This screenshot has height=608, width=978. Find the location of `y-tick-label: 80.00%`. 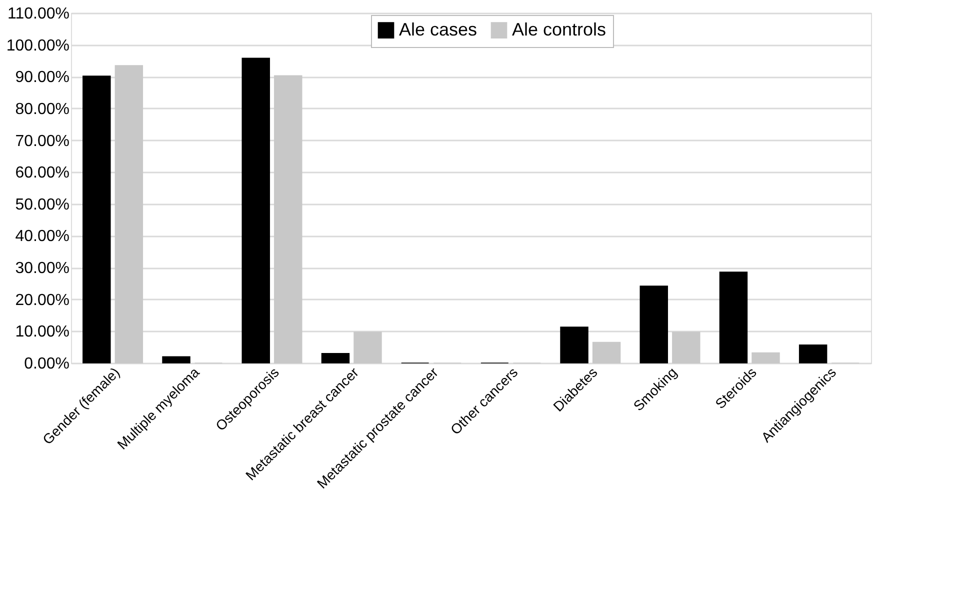

y-tick-label: 80.00% is located at coordinates (42, 109).